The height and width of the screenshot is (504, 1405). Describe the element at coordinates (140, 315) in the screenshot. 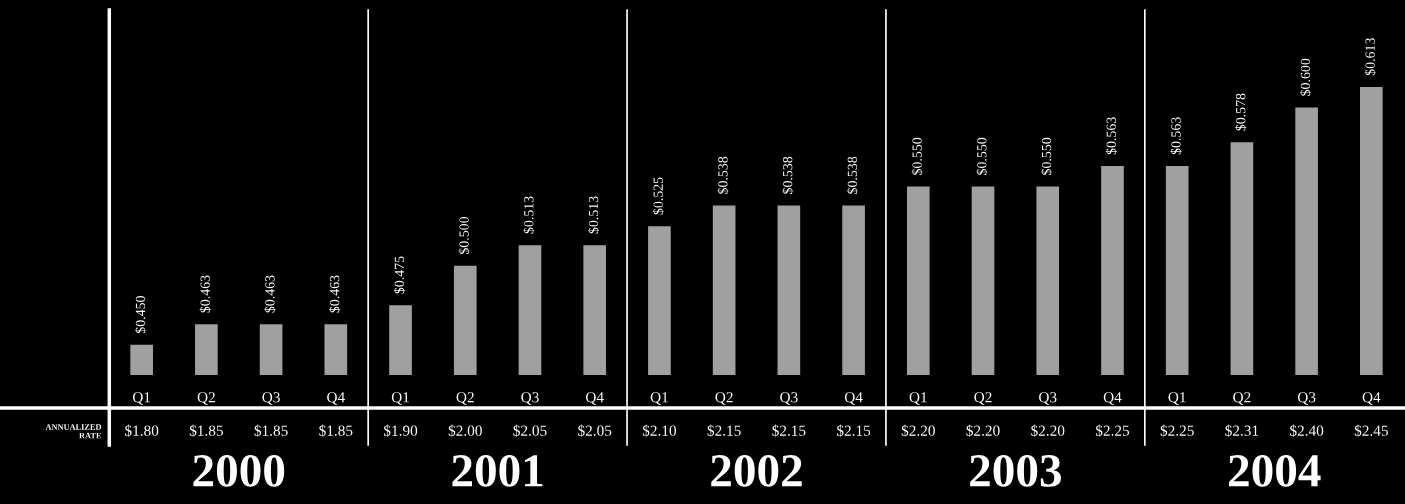

I see `data-label: $0.450` at that location.